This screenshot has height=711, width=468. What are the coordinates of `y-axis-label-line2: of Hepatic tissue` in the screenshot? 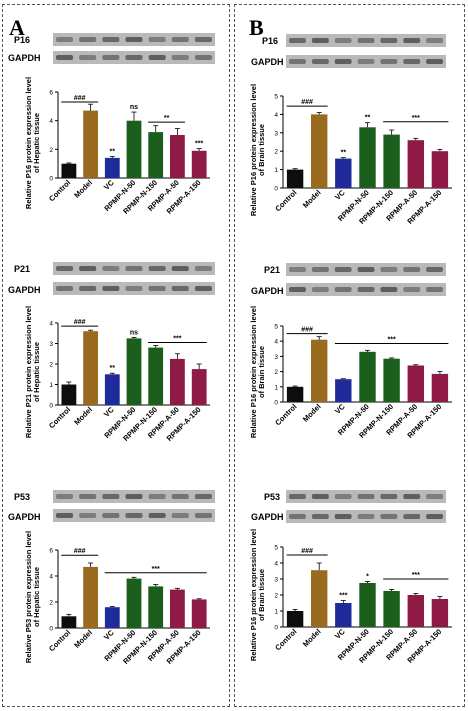 It's located at (36, 597).